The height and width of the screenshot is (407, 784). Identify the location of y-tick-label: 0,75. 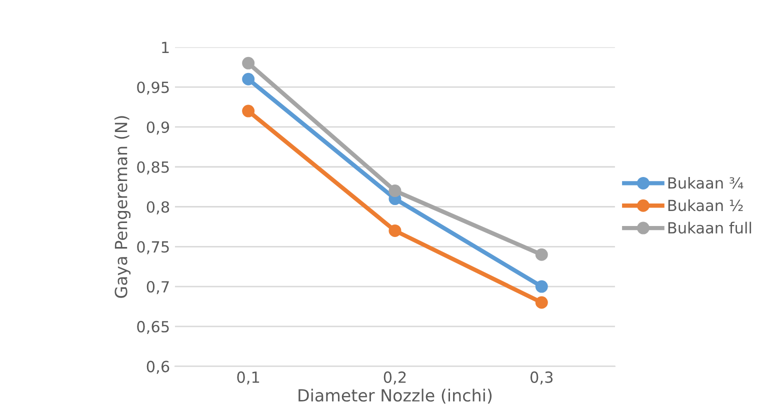
(153, 247).